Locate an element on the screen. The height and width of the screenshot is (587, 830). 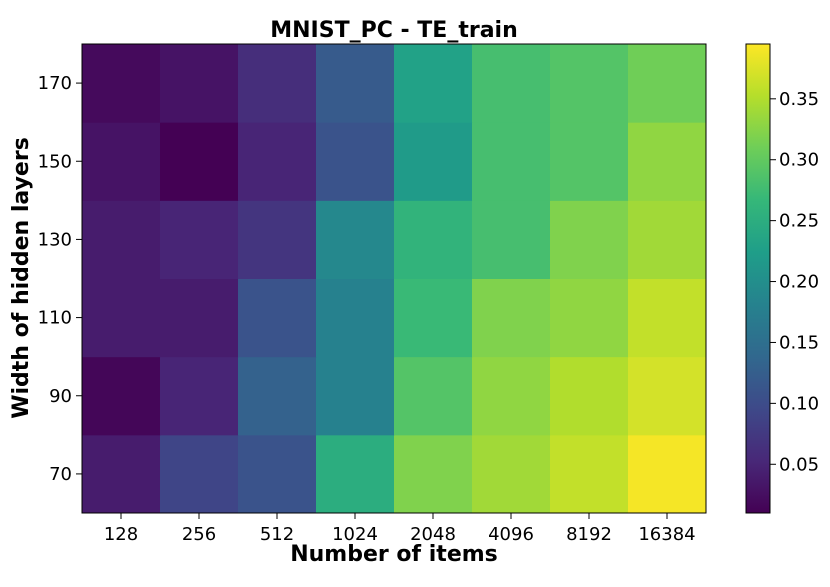
x-tick-label: 2048 is located at coordinates (433, 534).